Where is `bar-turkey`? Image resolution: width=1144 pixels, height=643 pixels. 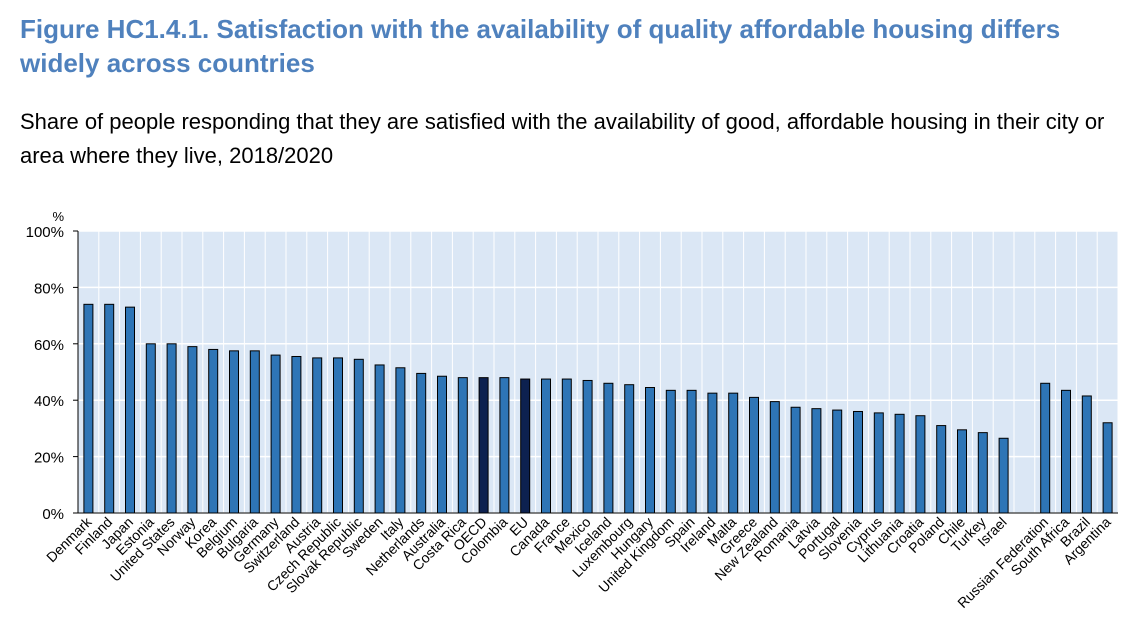 bar-turkey is located at coordinates (982, 473).